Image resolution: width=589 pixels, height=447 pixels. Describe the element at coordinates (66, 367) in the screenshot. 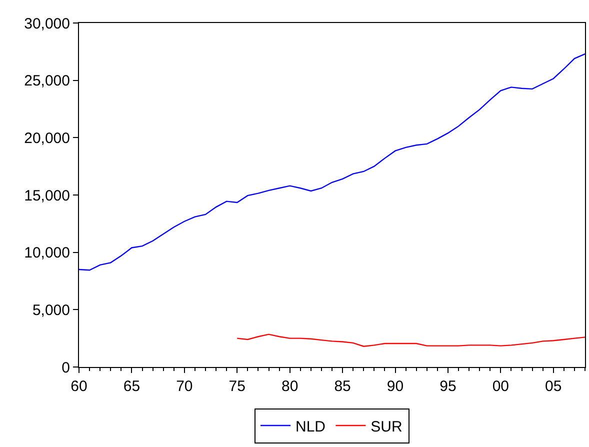

I see `y-tick-label: 0` at that location.